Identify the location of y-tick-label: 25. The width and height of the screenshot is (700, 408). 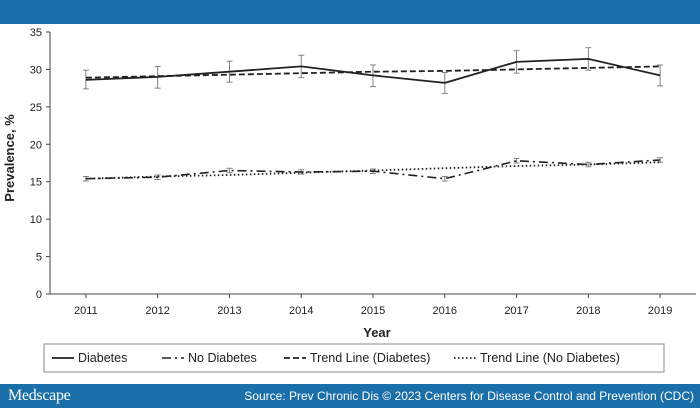
(36, 108).